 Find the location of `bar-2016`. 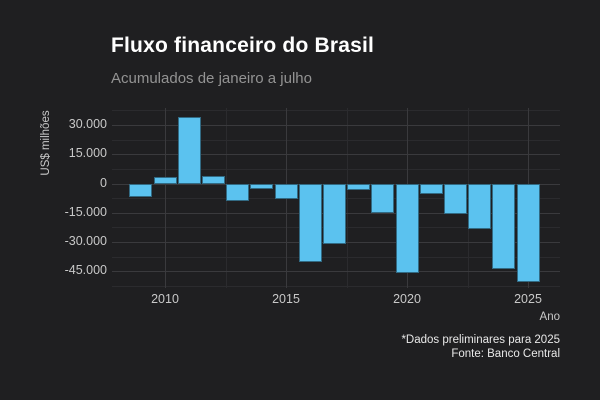

bar-2016 is located at coordinates (310, 222).